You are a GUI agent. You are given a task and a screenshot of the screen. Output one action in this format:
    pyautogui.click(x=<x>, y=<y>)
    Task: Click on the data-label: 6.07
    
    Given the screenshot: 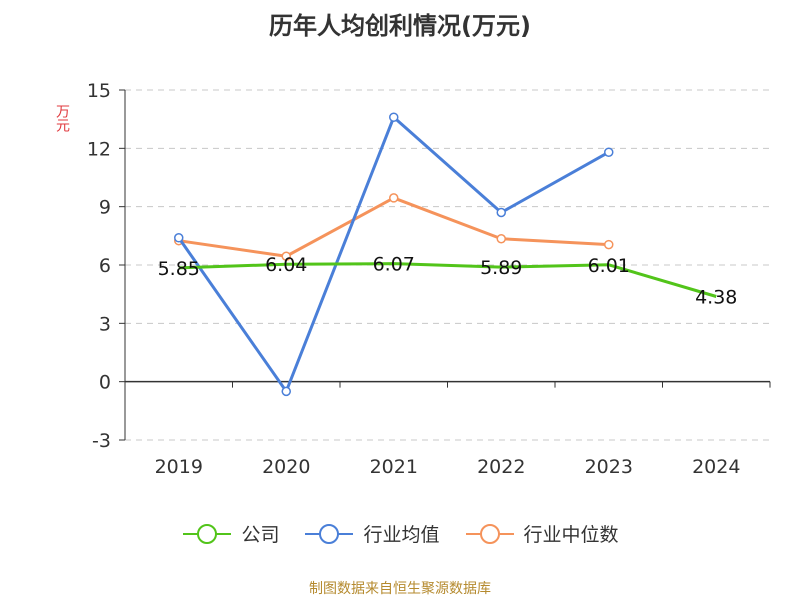 What is the action you would take?
    pyautogui.click(x=394, y=265)
    